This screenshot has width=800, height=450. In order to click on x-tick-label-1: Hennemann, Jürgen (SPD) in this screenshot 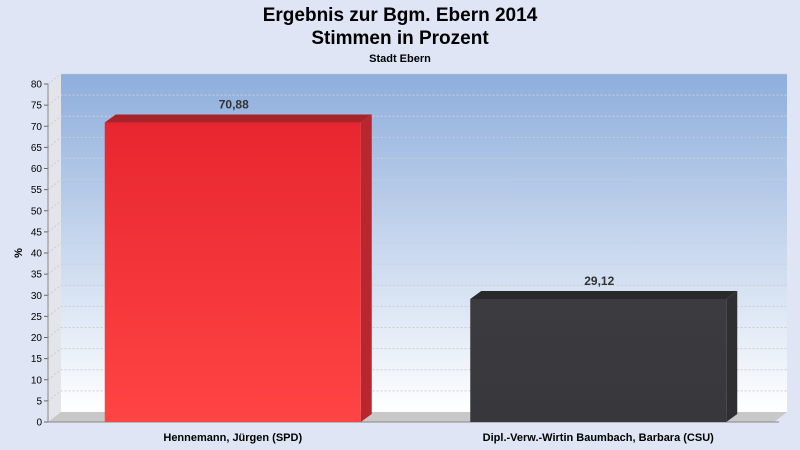, I will do `click(232, 438)`.